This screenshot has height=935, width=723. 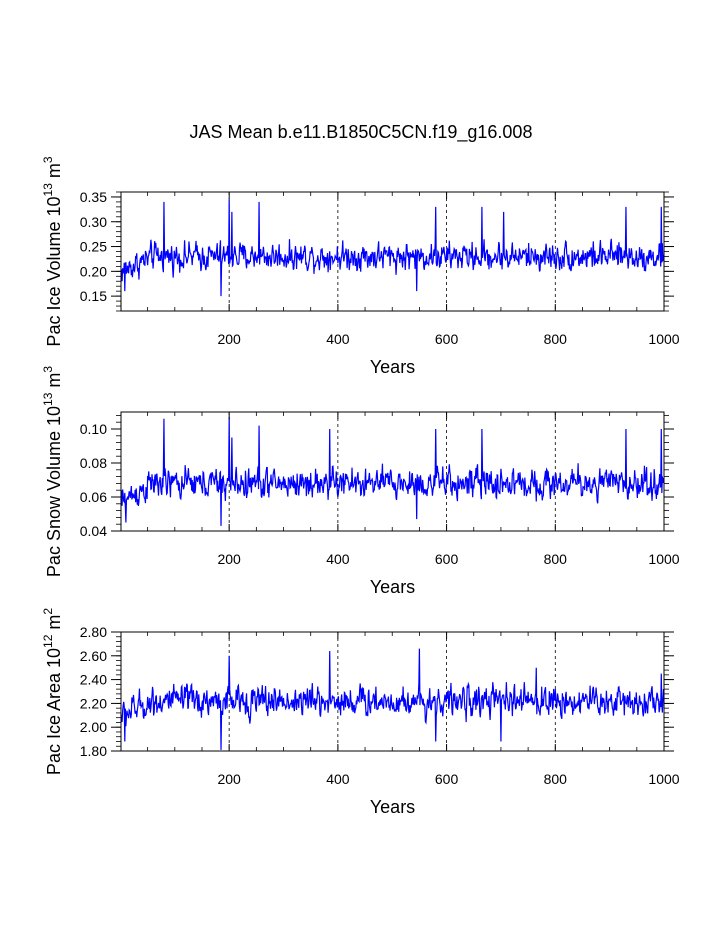 I want to click on y-tick-label: 2.00, so click(x=93, y=727).